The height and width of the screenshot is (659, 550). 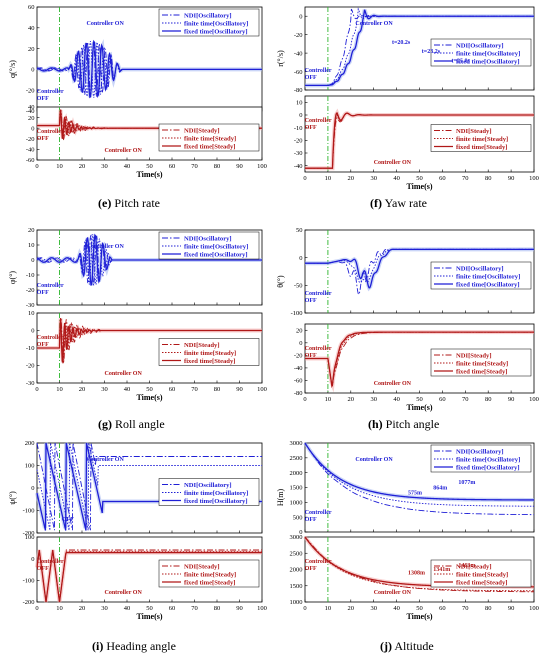 What do you see at coordinates (194, 166) in the screenshot?
I see `x-tick-label: 70` at bounding box center [194, 166].